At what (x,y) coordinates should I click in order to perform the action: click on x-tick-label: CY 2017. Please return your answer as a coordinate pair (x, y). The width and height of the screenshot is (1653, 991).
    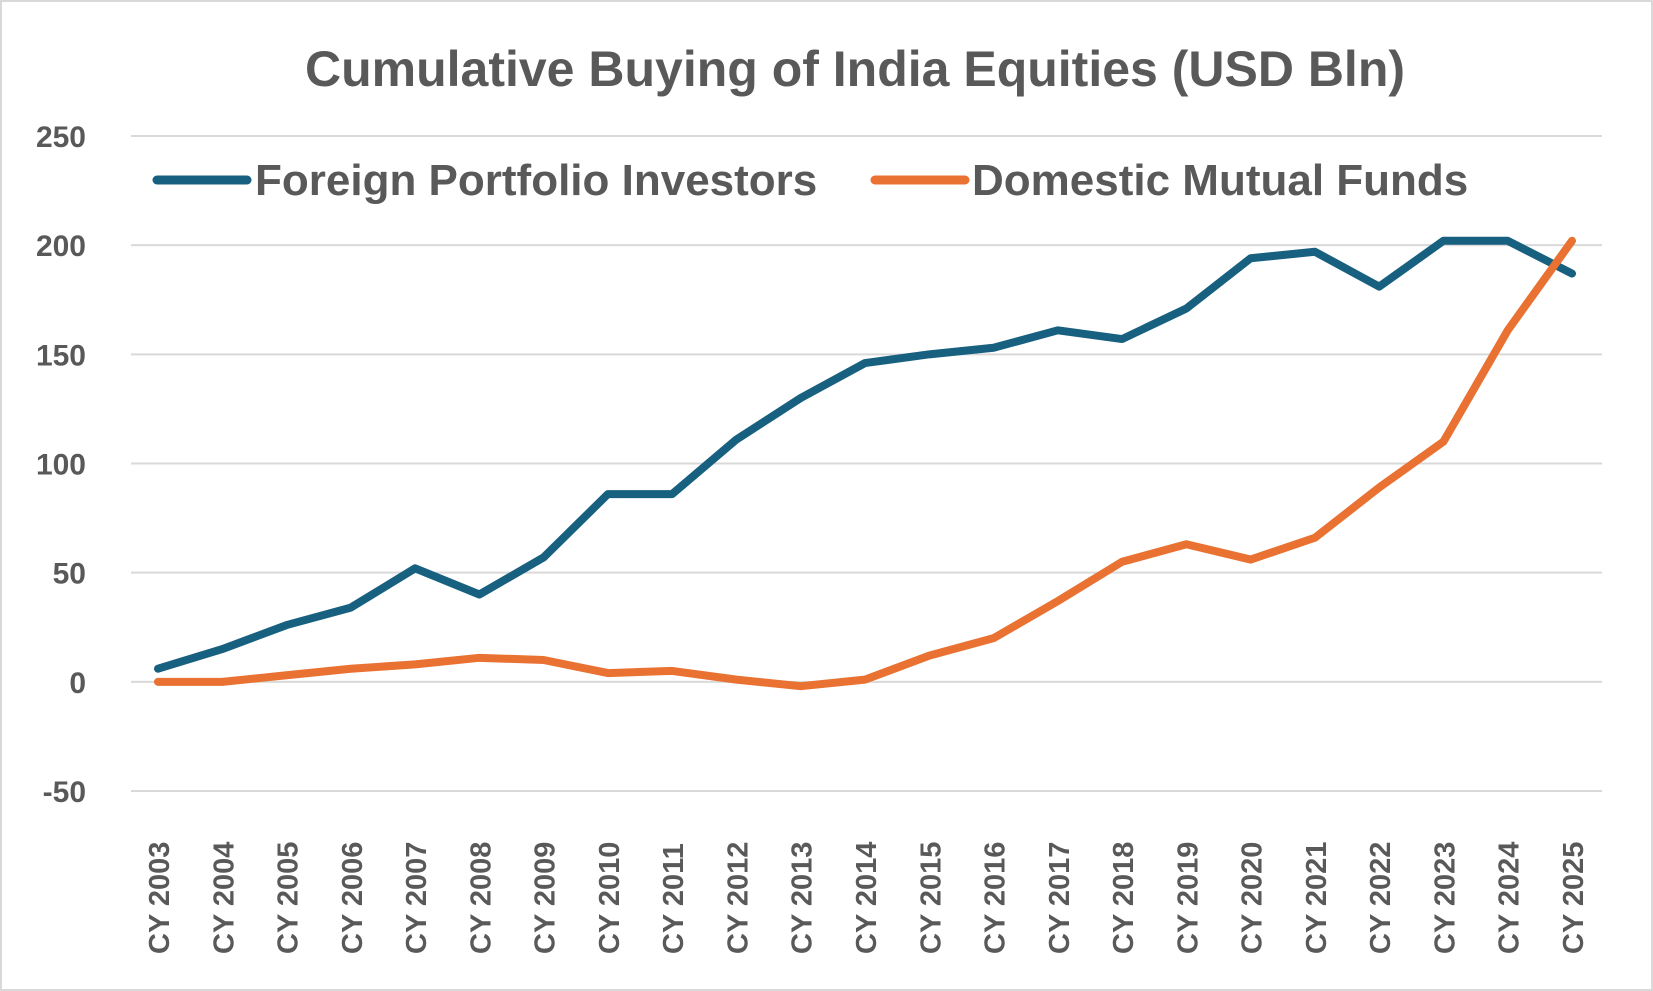
    Looking at the image, I should click on (1060, 898).